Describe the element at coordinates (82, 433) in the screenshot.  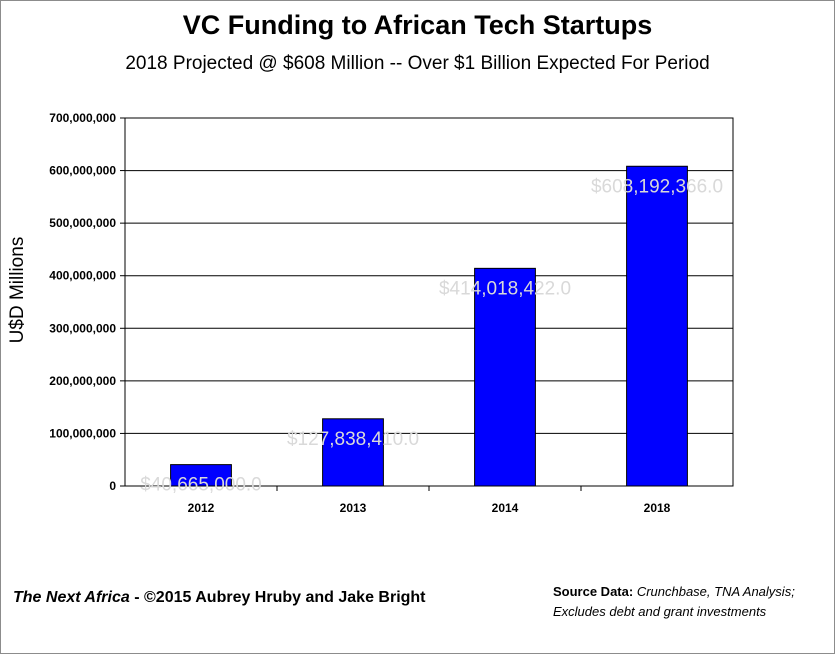
I see `y-tick-label: 100,000,000` at that location.